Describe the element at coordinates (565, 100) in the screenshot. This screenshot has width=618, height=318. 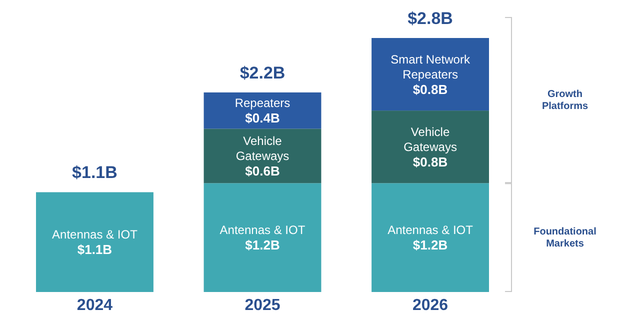
I see `text: Growth Platforms` at that location.